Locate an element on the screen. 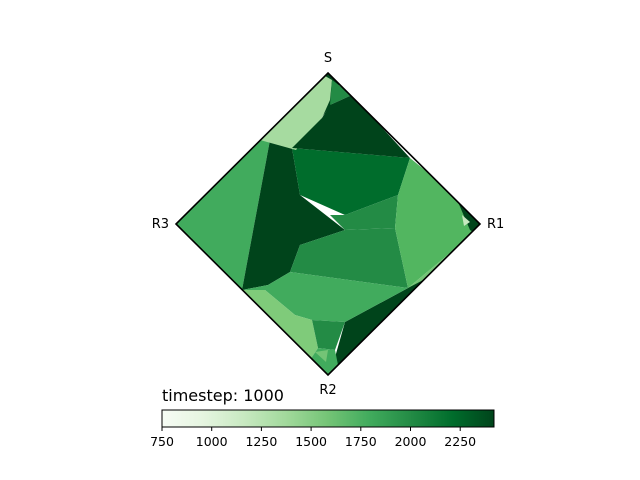 The height and width of the screenshot is (480, 640). timestep-value: 1000 is located at coordinates (263, 395).